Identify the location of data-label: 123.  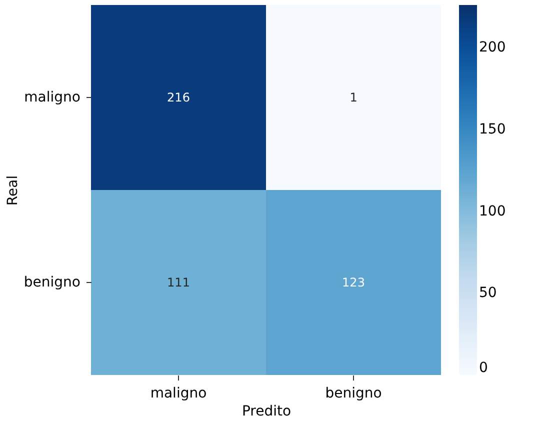
(353, 283).